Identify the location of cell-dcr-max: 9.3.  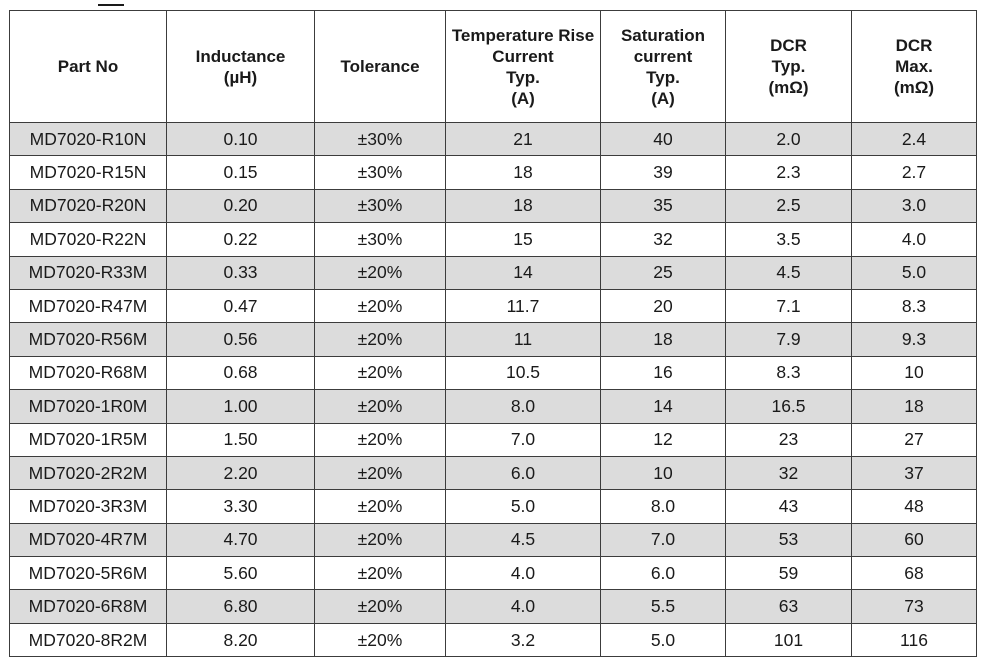
(914, 339).